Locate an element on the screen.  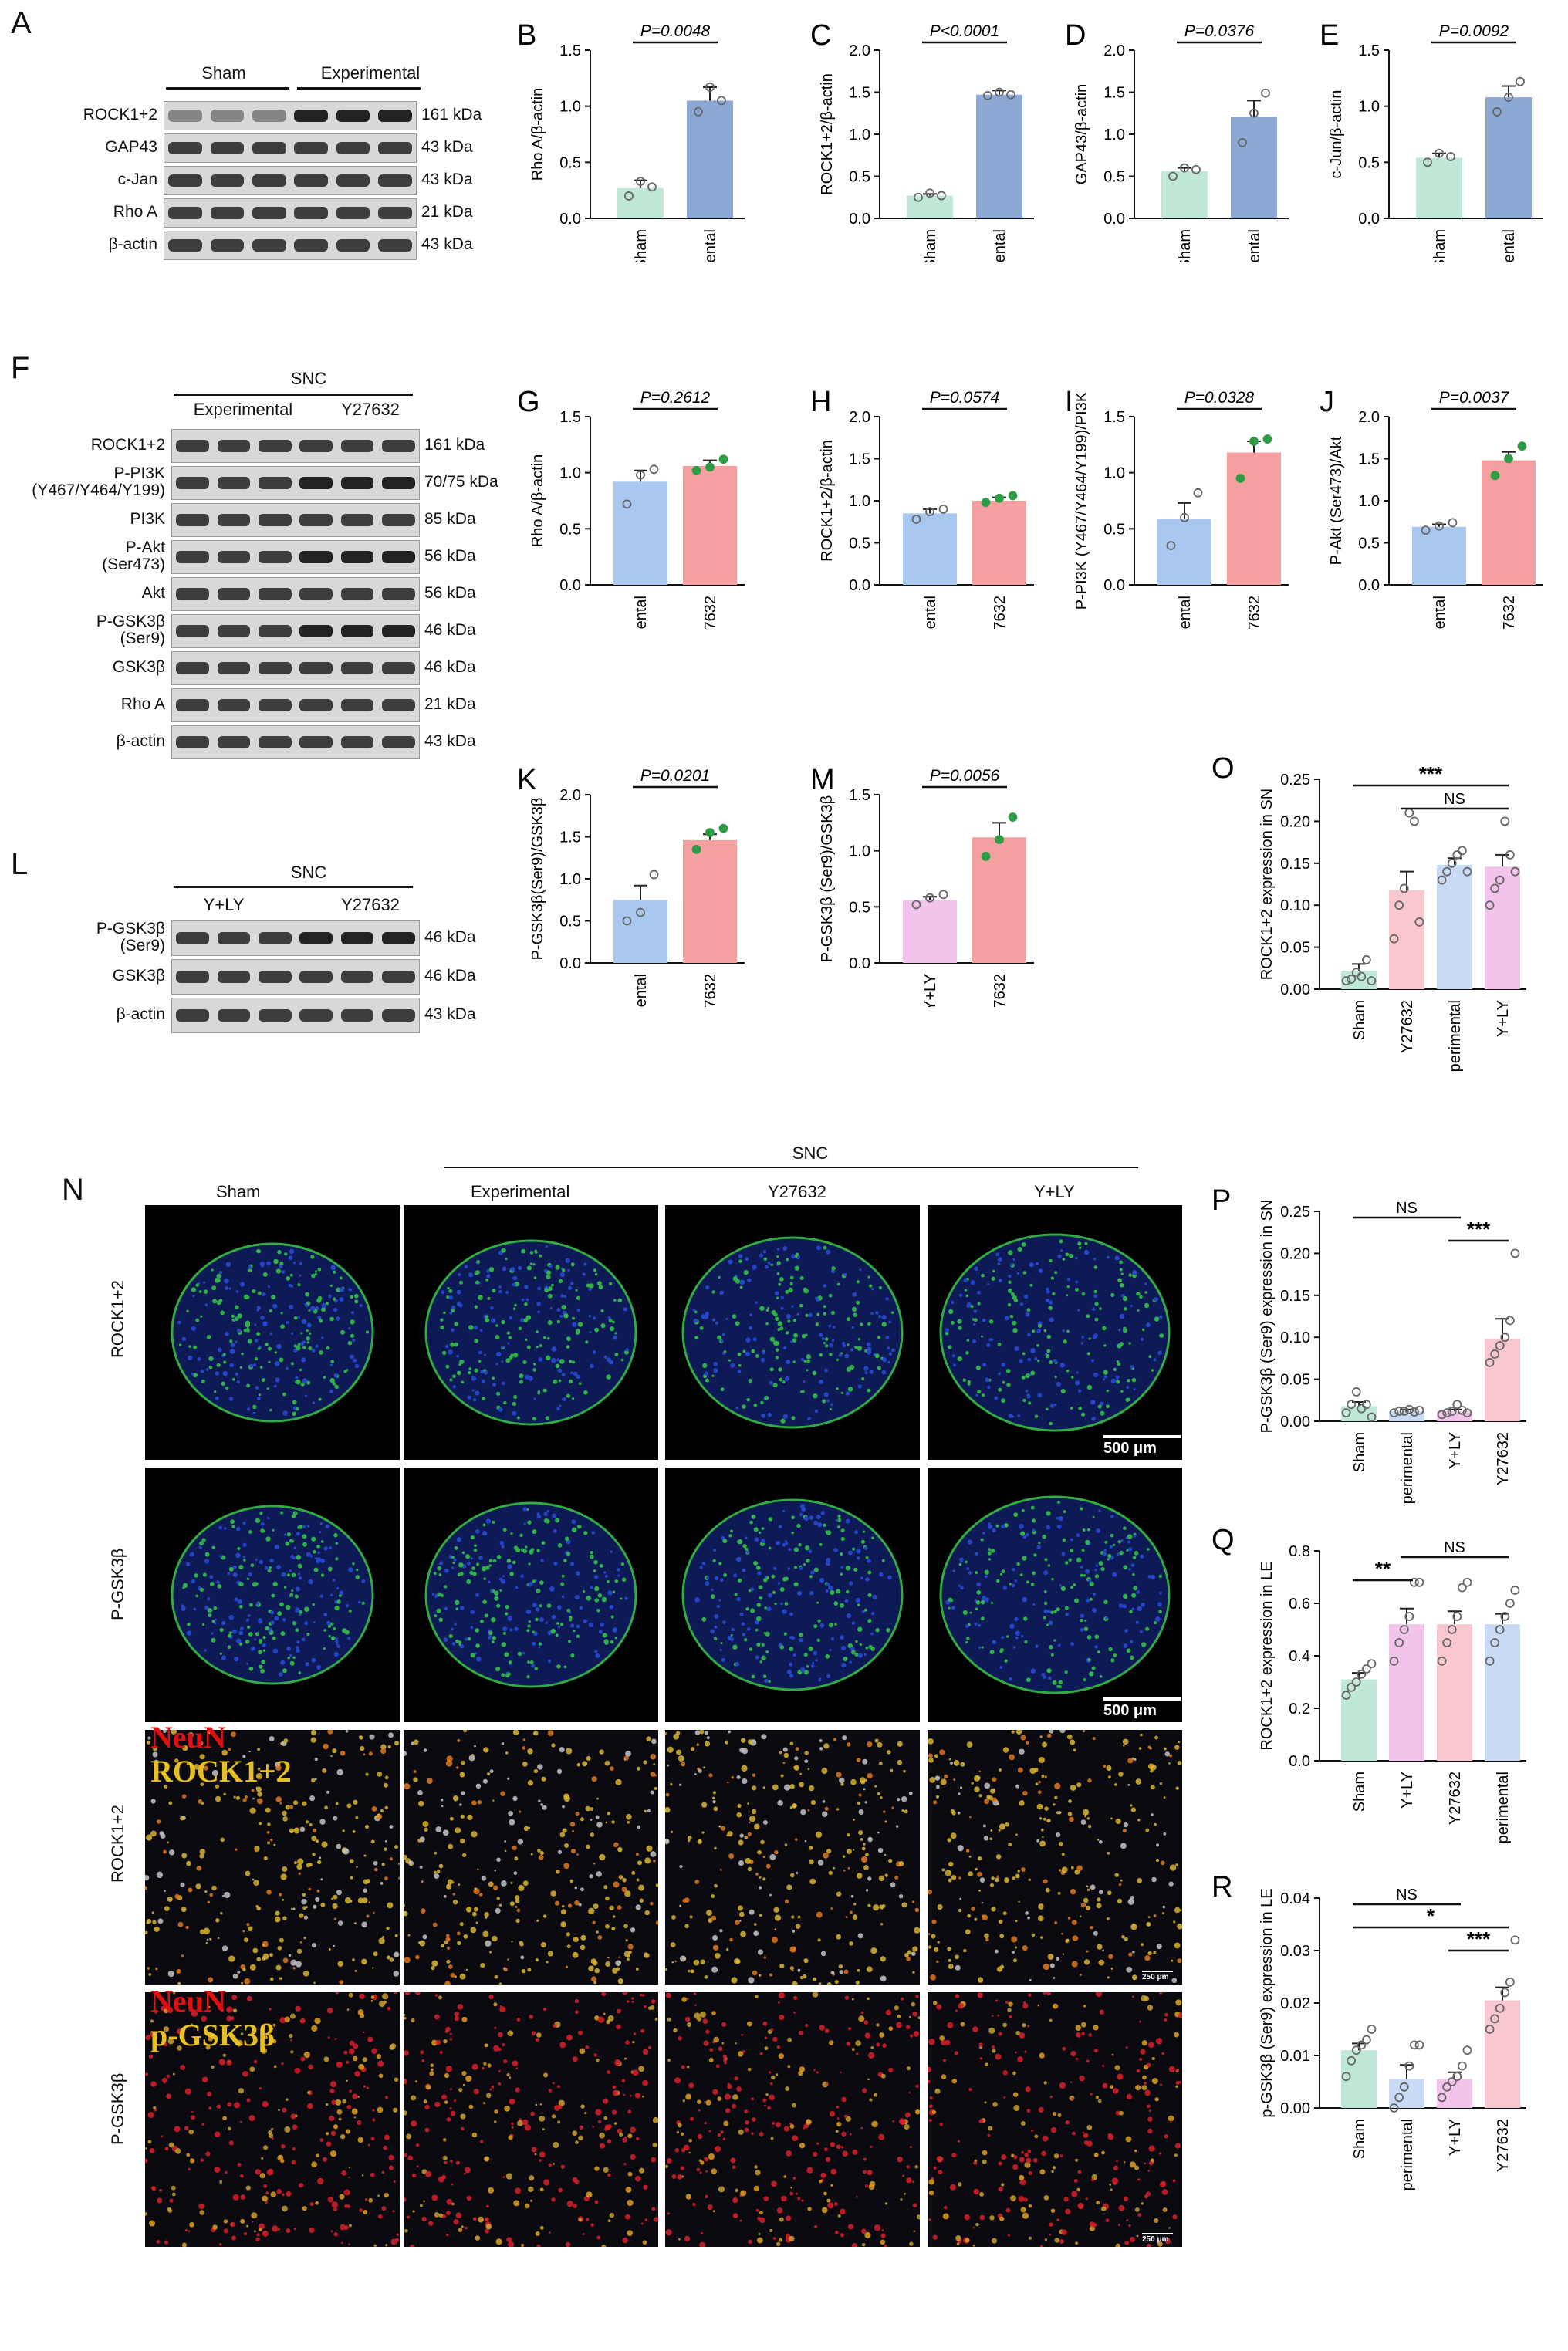
micrograph-tile is located at coordinates (1055, 1857).